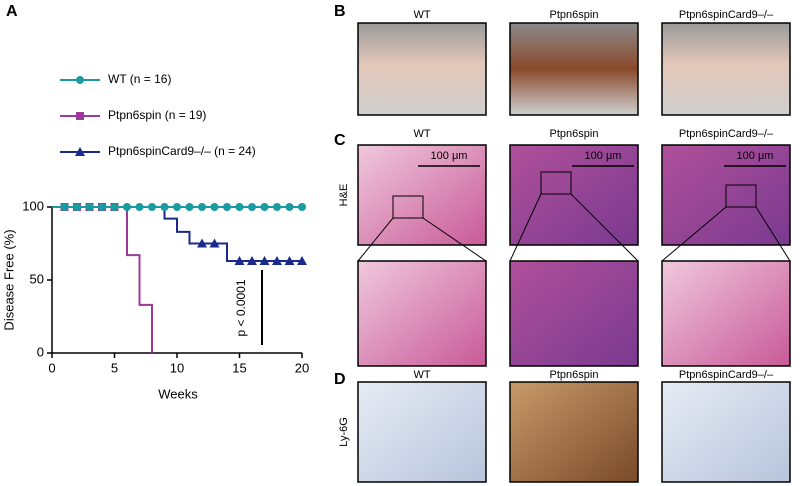 The image size is (800, 486). What do you see at coordinates (12, 11) in the screenshot?
I see `panel-label: A` at bounding box center [12, 11].